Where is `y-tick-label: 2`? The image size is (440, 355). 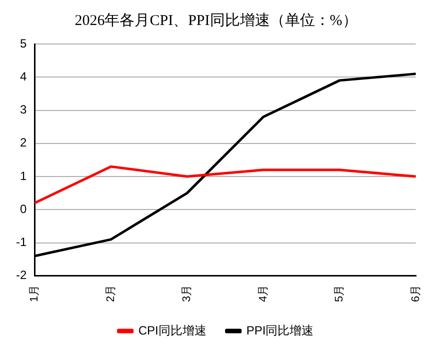 y-tick-label: 2 is located at coordinates (23, 143).